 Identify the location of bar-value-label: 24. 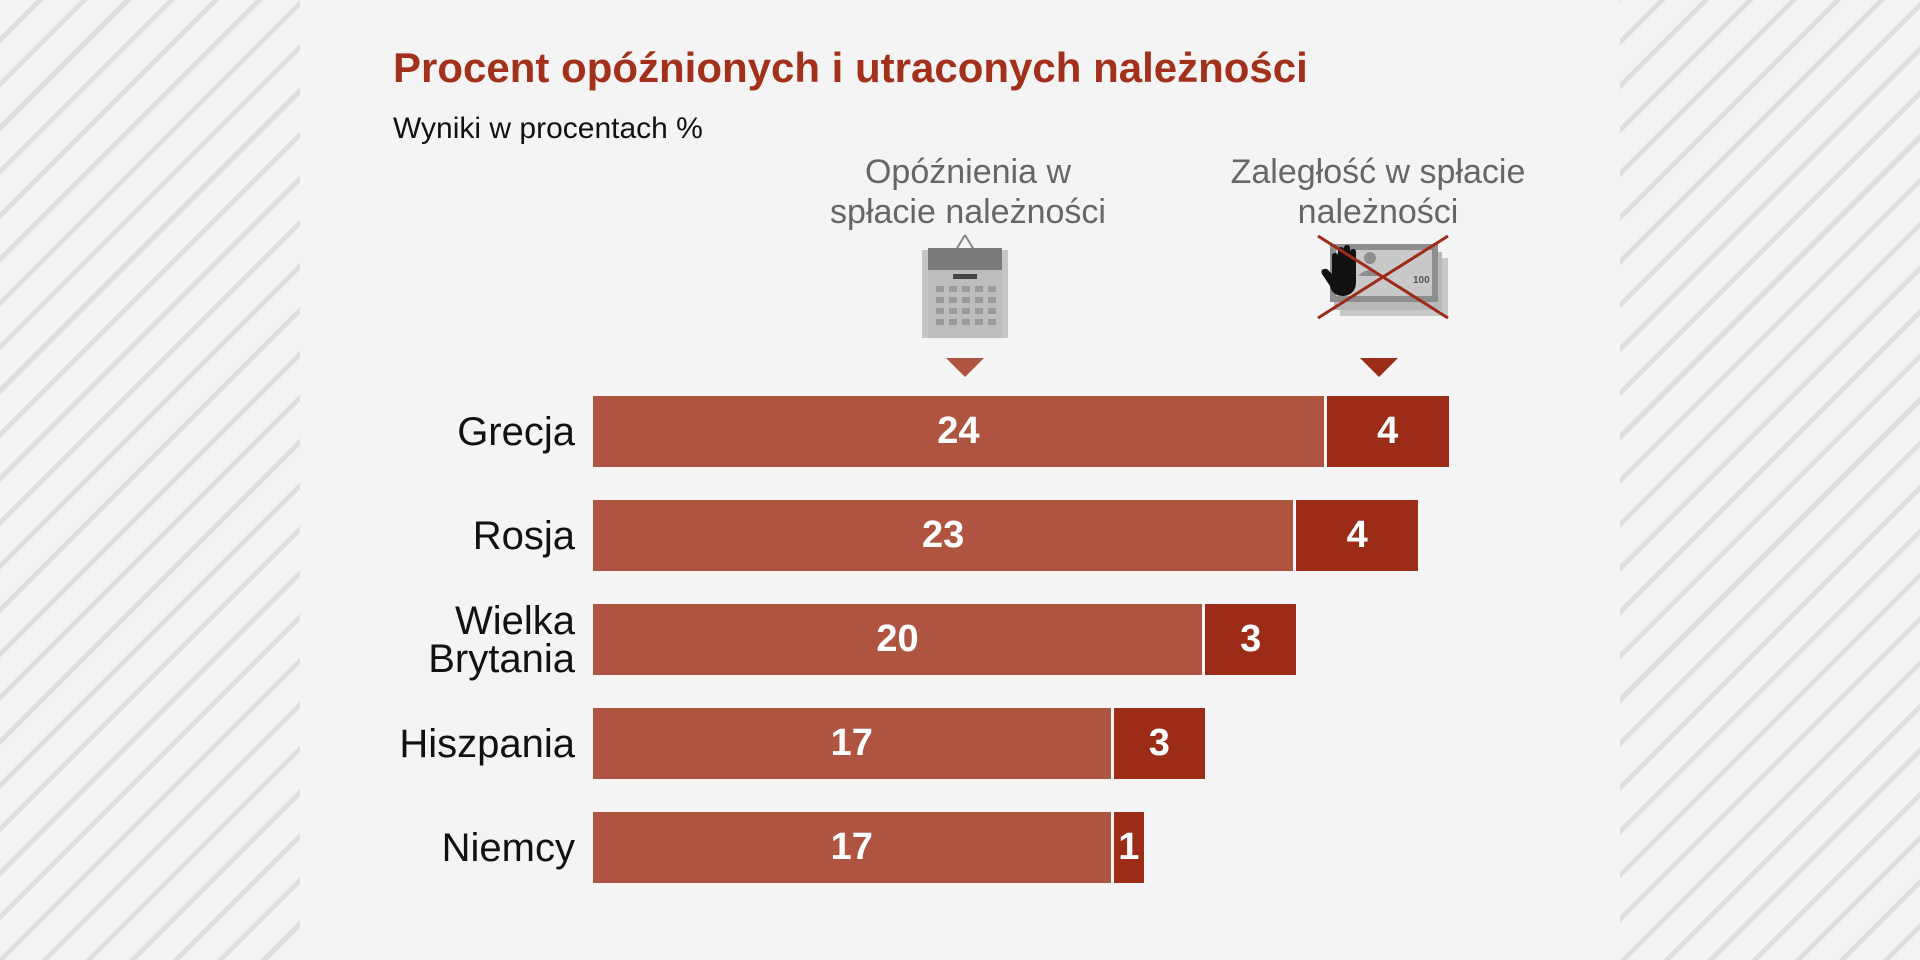
(958, 431).